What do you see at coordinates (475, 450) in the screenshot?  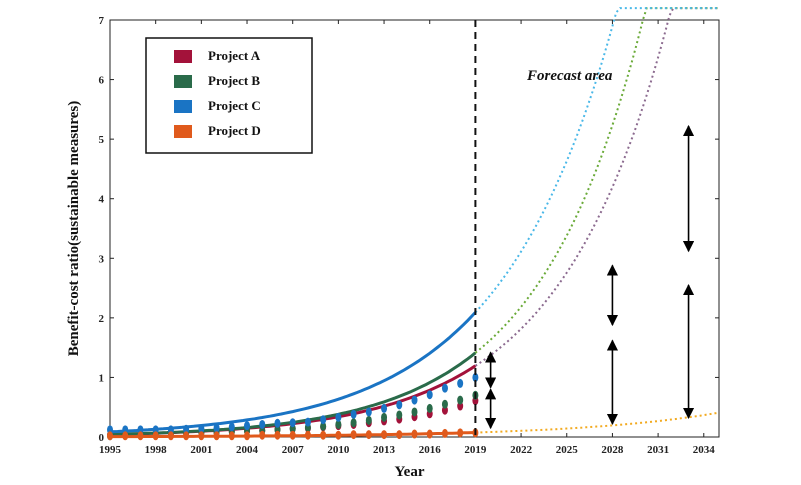 I see `x-tick-label: 2019` at bounding box center [475, 450].